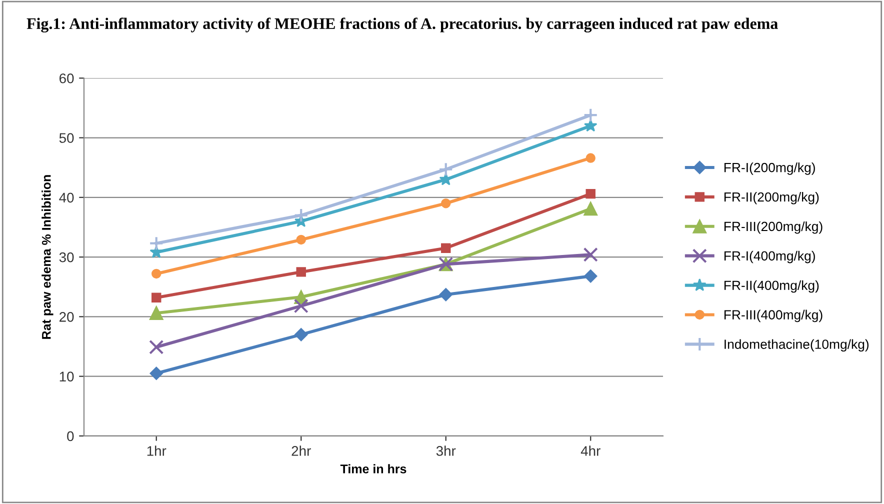  I want to click on y-axis-title: Rat paw edema % Inhibition, so click(48, 257).